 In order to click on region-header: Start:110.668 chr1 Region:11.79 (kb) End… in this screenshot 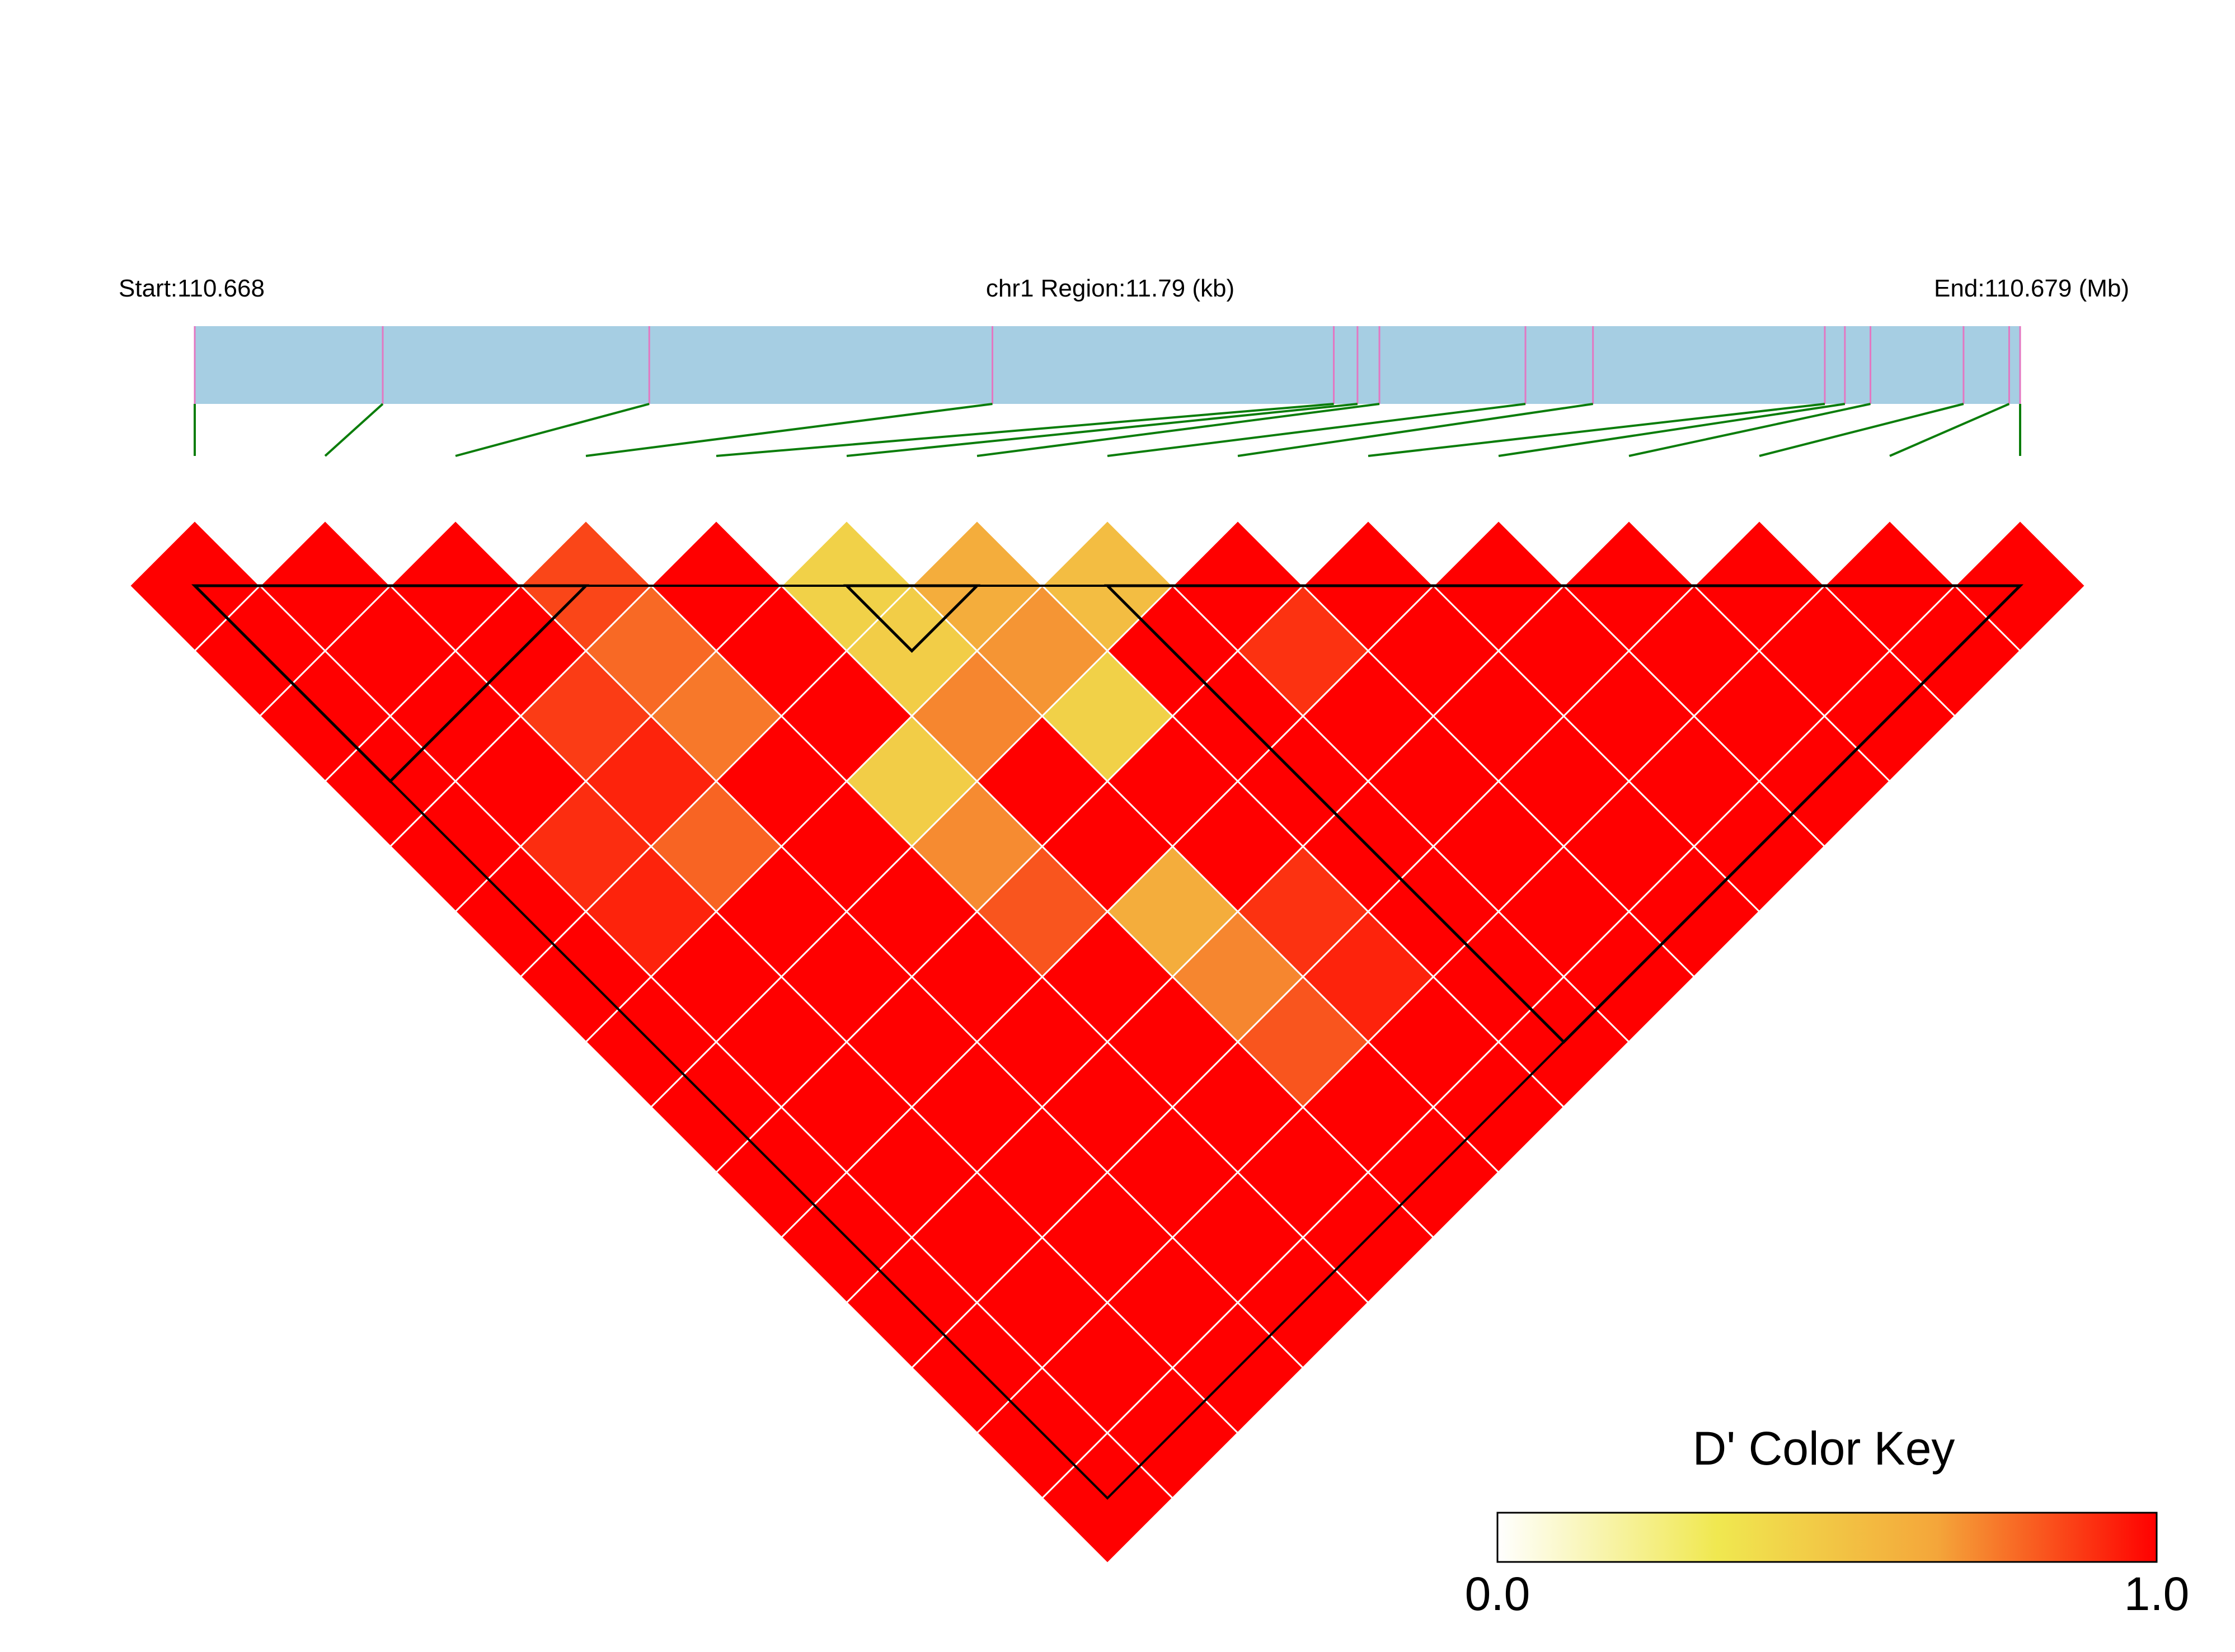, I will do `click(1124, 289)`.